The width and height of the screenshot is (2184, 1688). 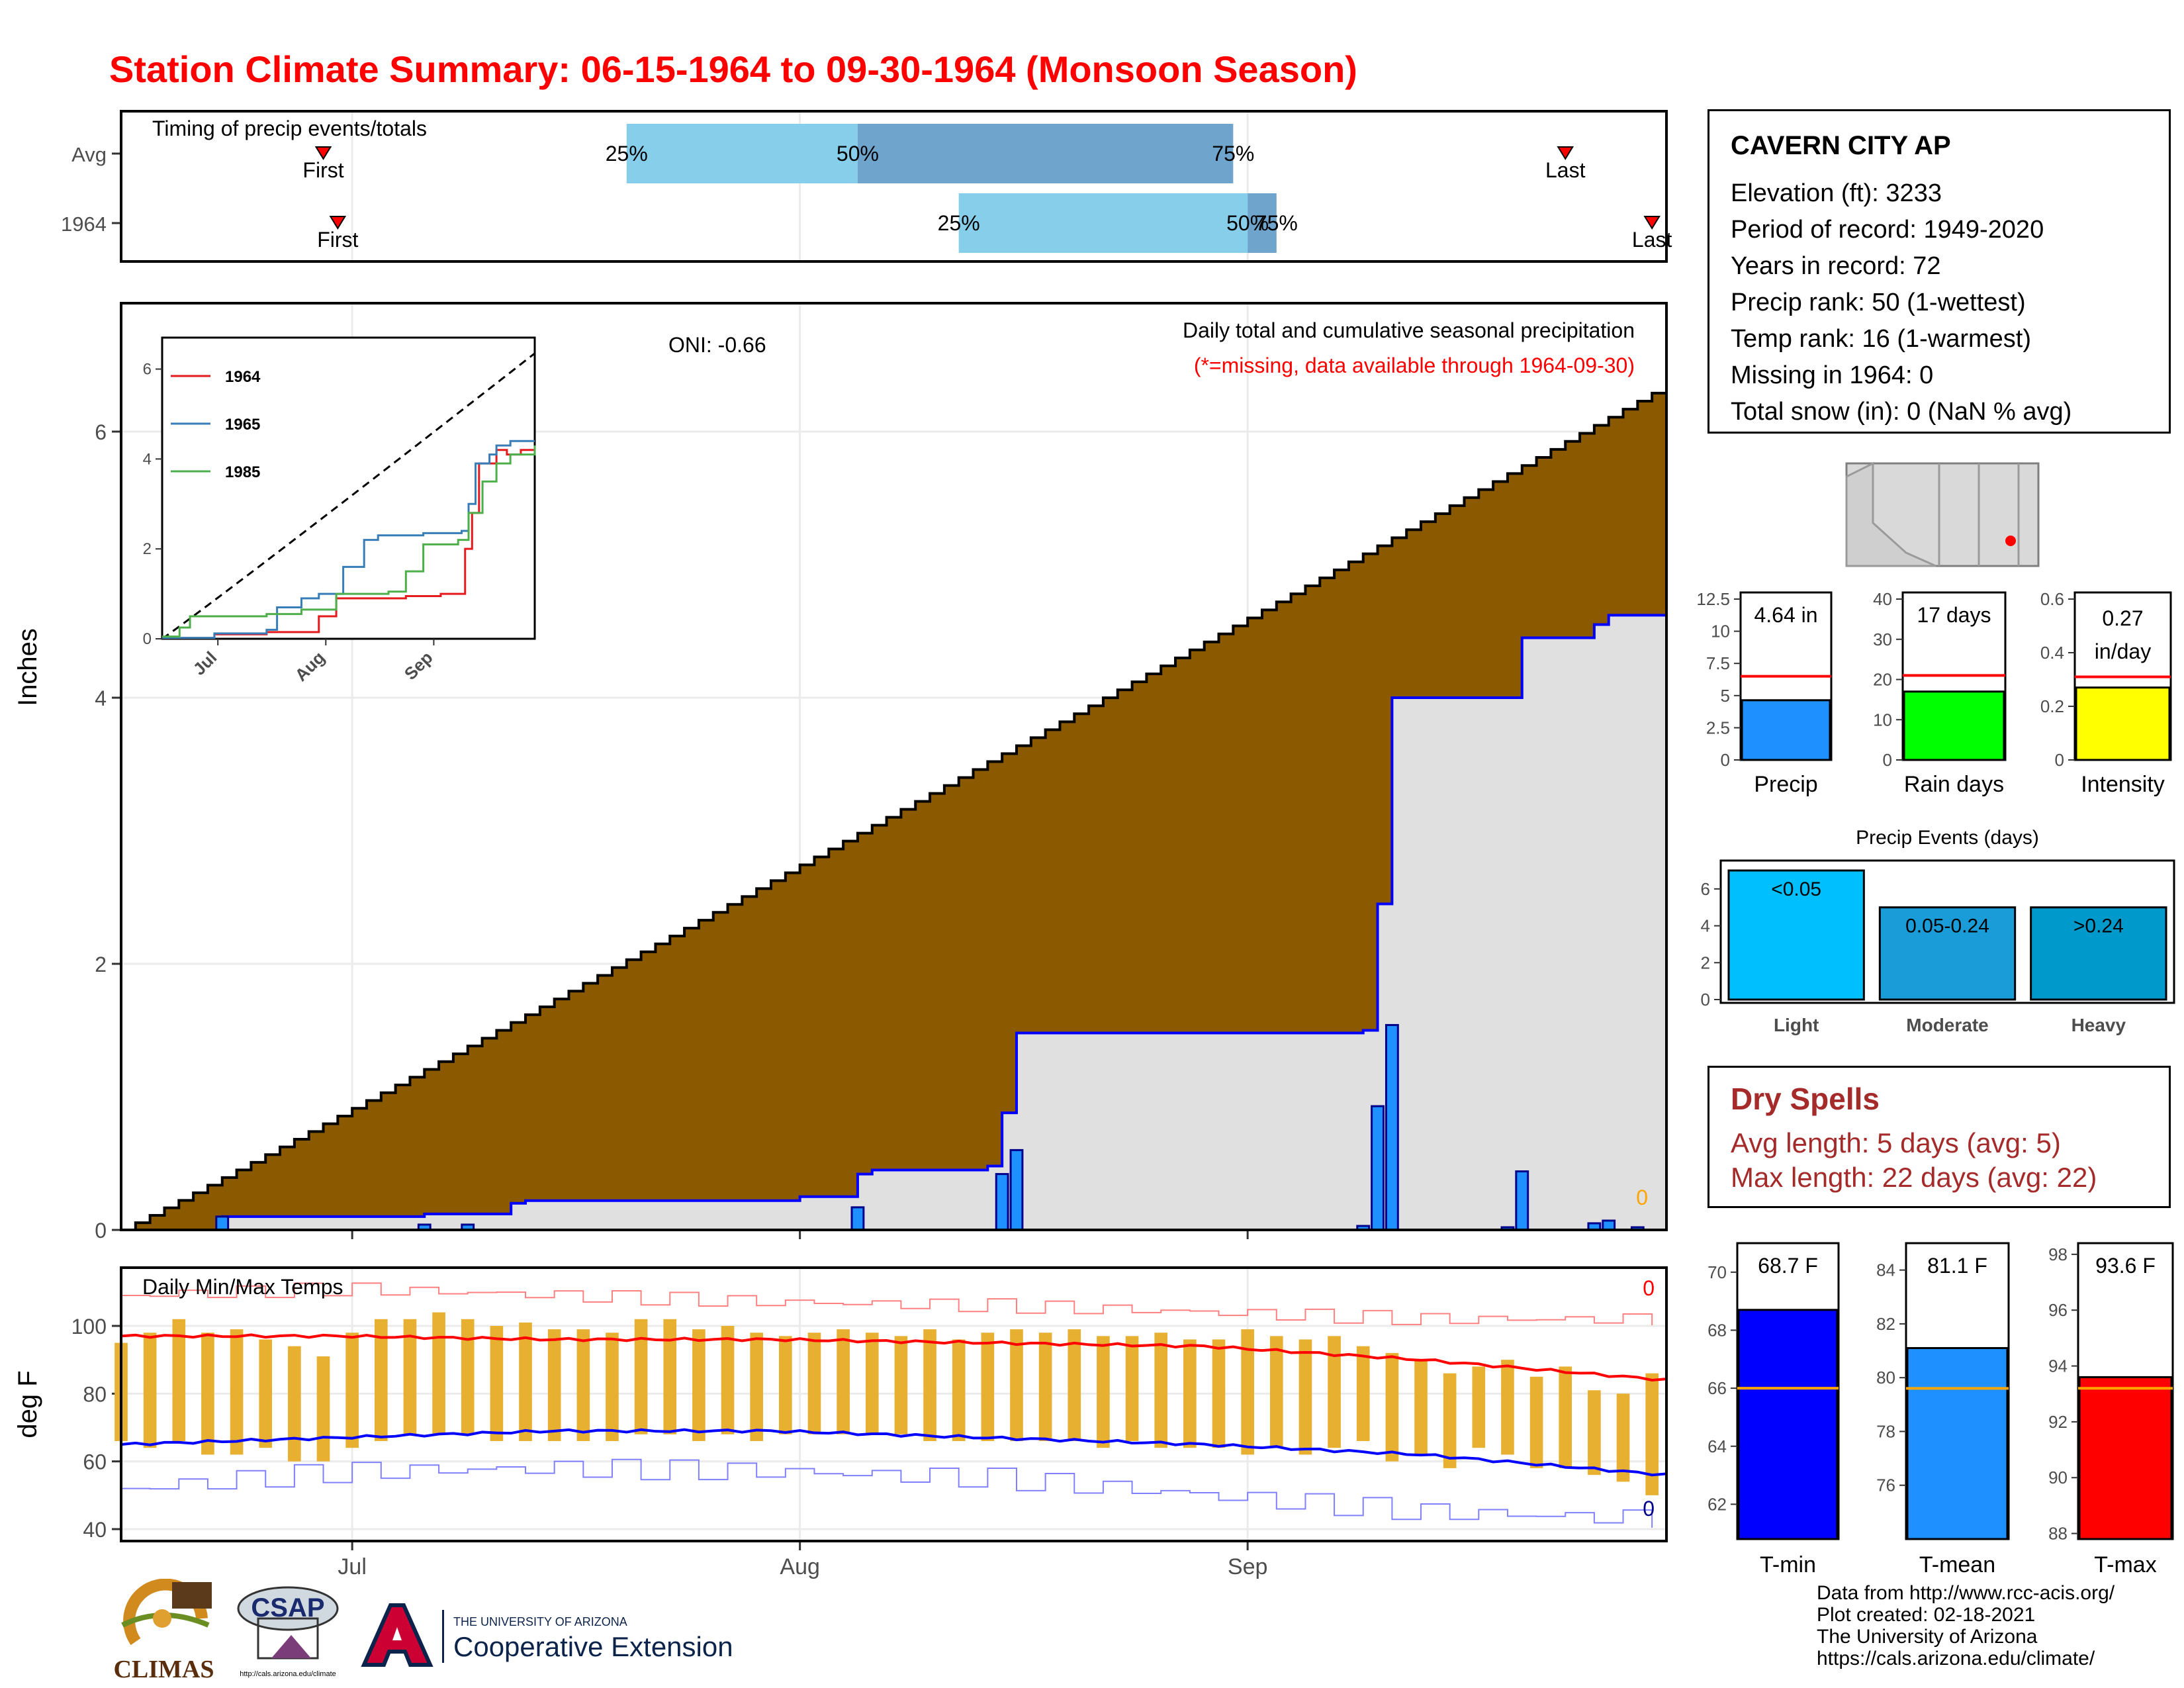 I want to click on dry-spells-title: Dry Spells, so click(x=1806, y=1099).